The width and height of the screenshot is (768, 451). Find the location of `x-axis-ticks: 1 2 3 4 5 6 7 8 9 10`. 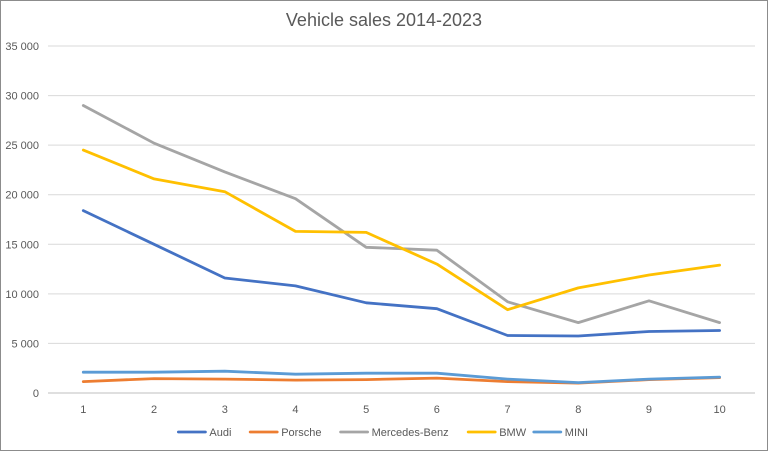

x-axis-ticks: 1 2 3 4 5 6 7 8 9 10 is located at coordinates (402, 410).